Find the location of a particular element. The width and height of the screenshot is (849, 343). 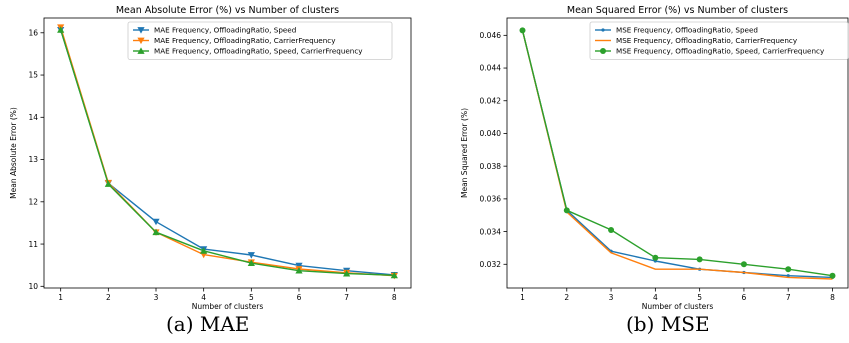

mae-x-tick-label: 5 is located at coordinates (251, 297).